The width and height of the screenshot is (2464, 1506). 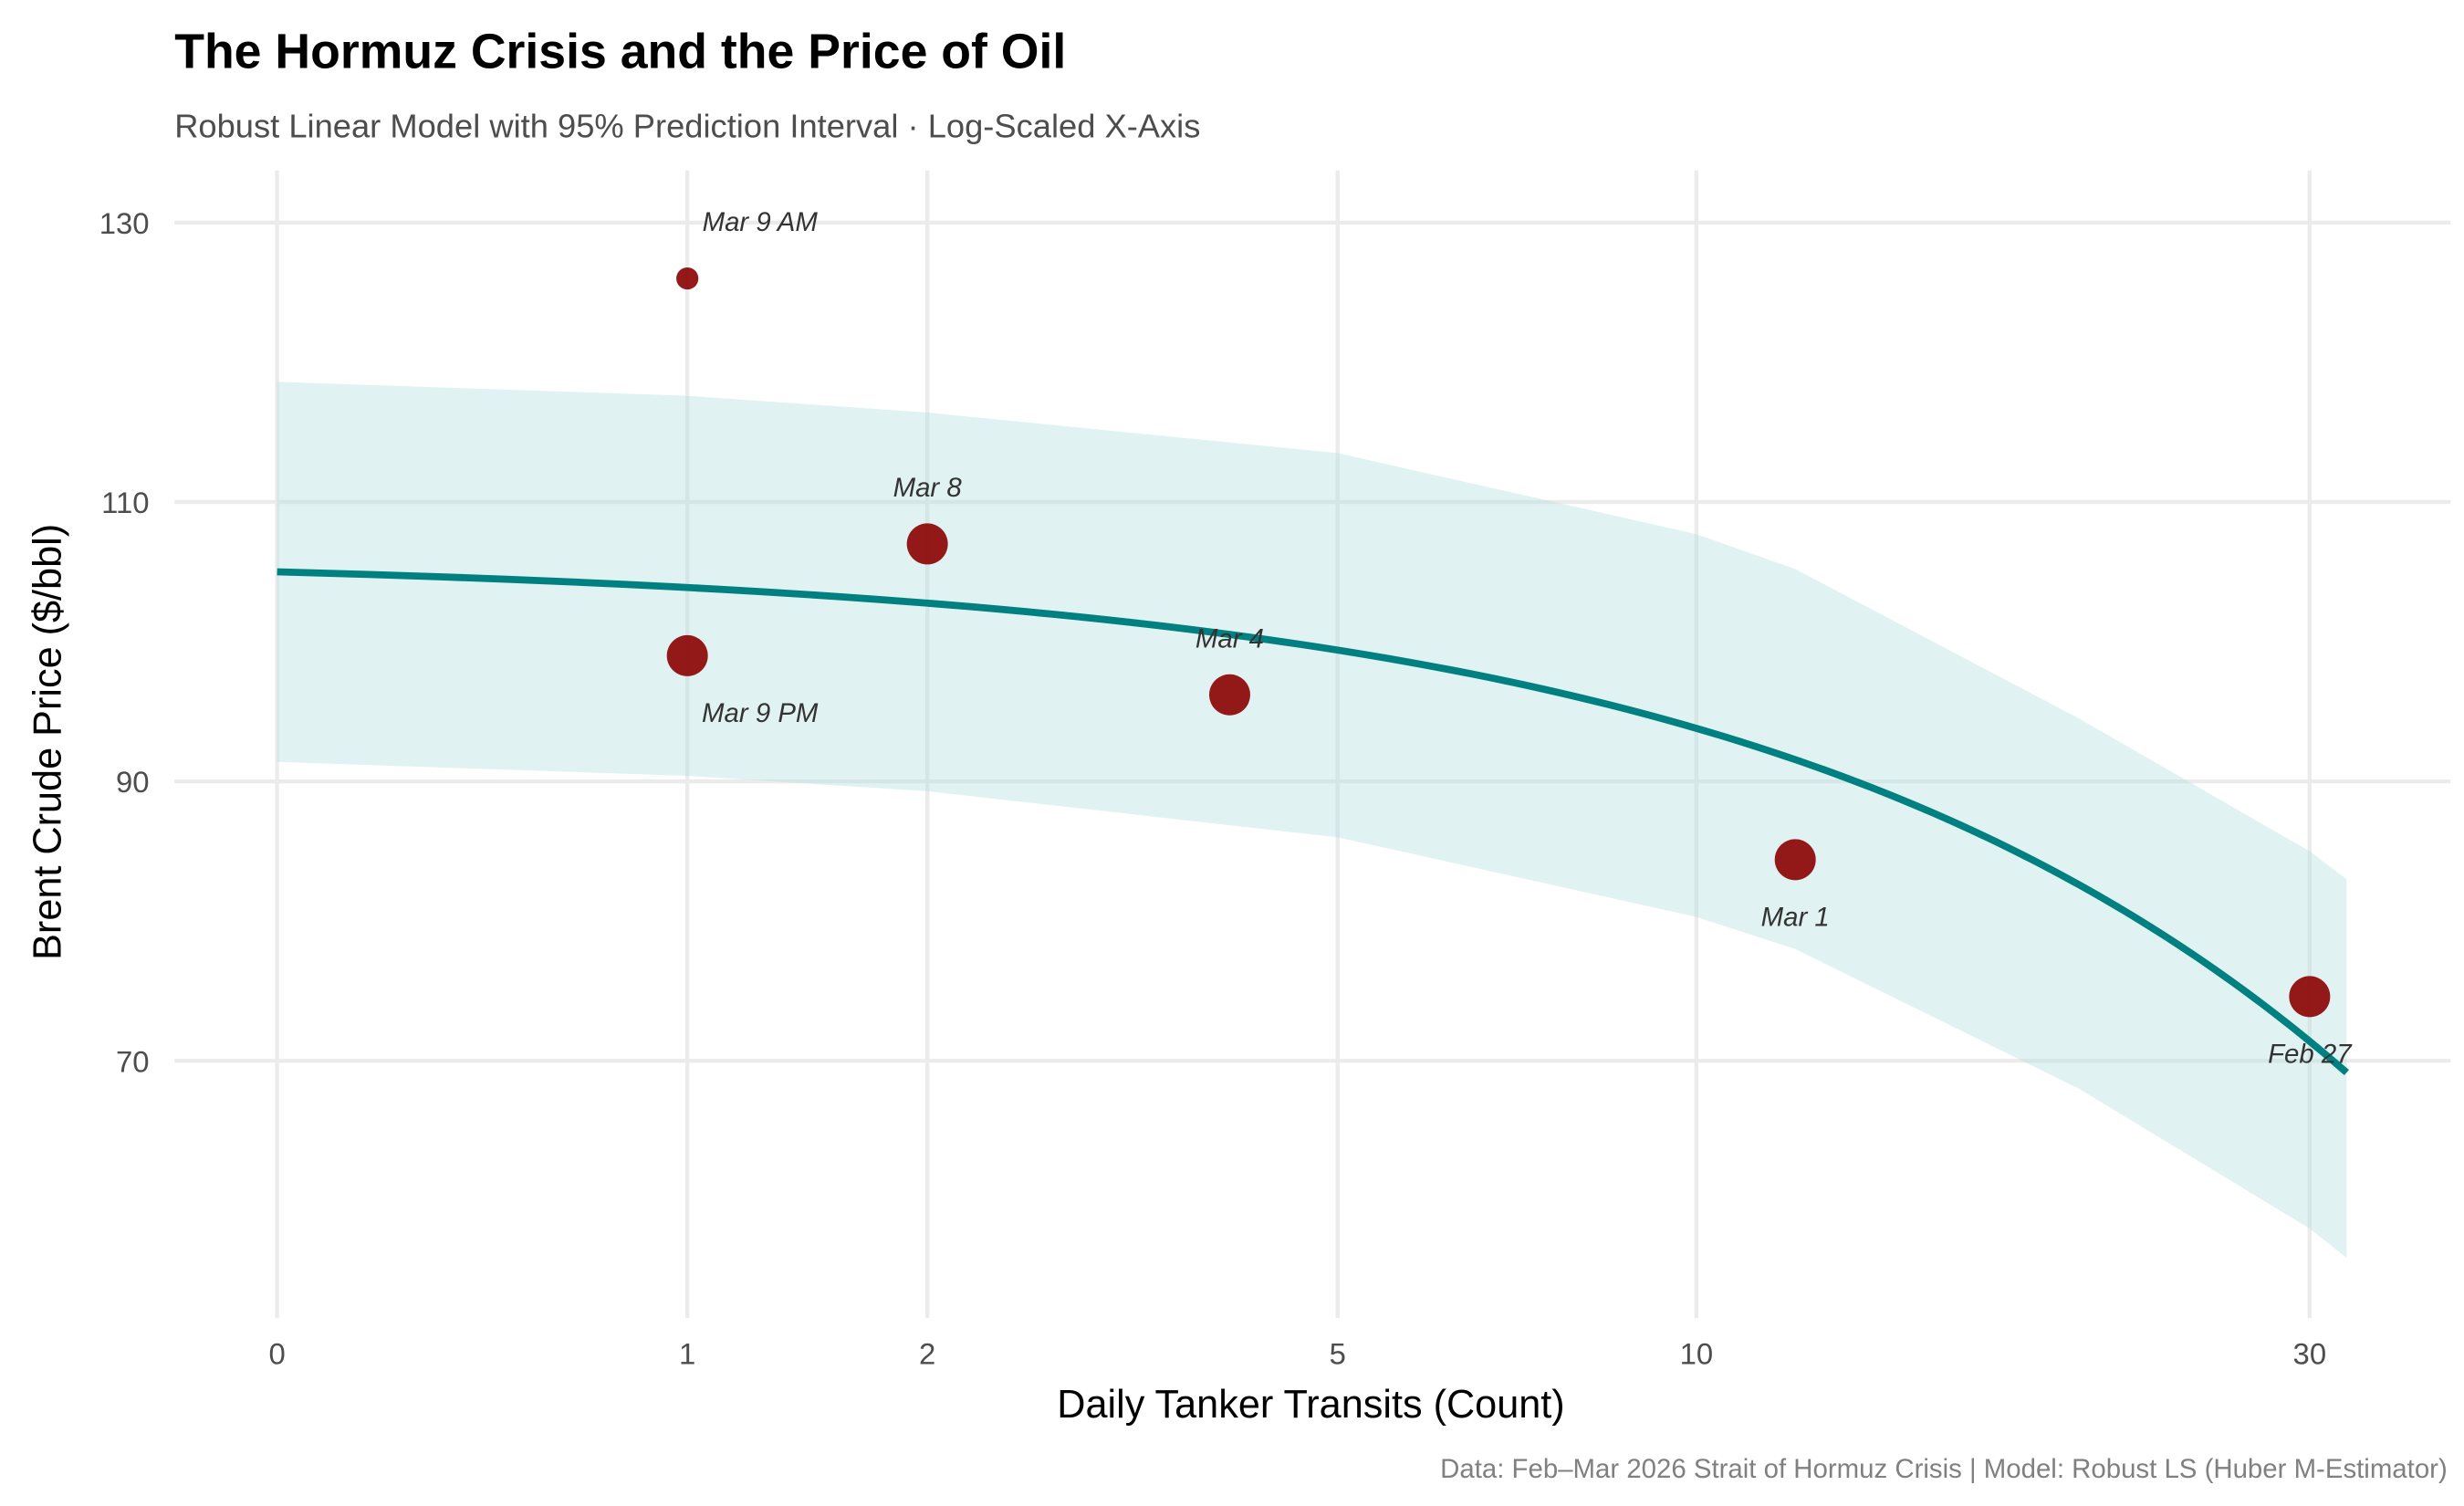 I want to click on x-tick-label: 1, so click(x=687, y=1353).